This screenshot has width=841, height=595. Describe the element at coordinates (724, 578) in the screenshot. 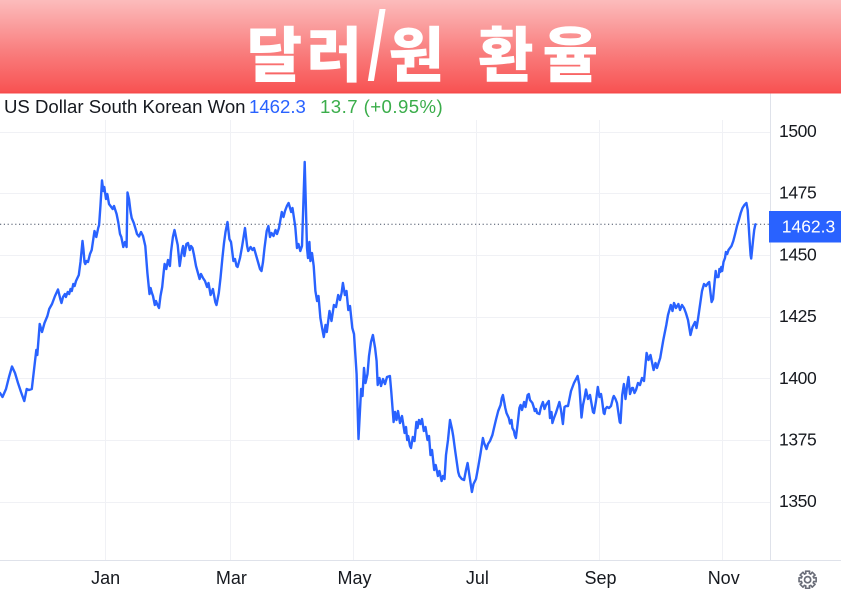

I see `svg-text: Nov` at that location.